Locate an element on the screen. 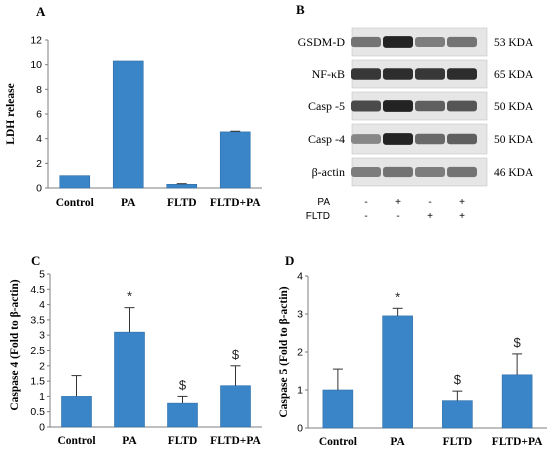  c-y-tick-label: 2 is located at coordinates (42, 366).